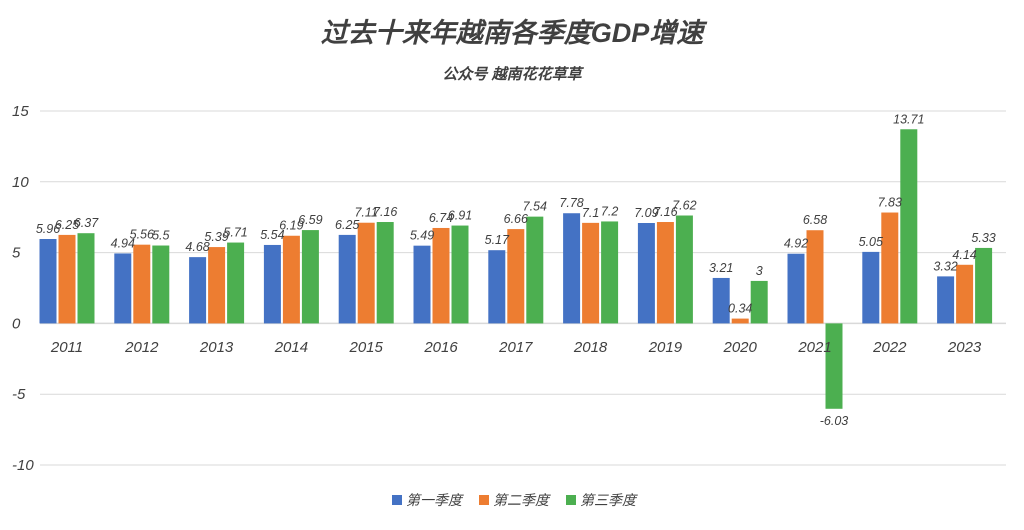  I want to click on data-label: 7.83, so click(890, 203).